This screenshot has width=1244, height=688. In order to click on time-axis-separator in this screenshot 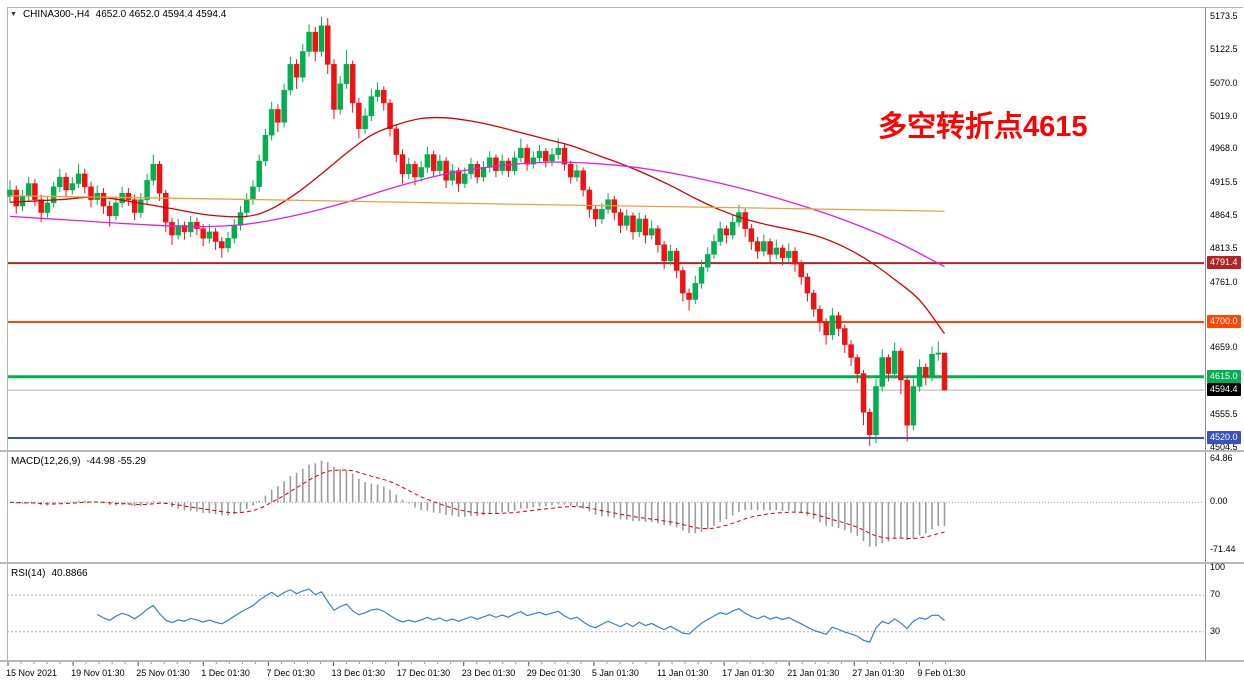, I will do `click(622, 661)`.